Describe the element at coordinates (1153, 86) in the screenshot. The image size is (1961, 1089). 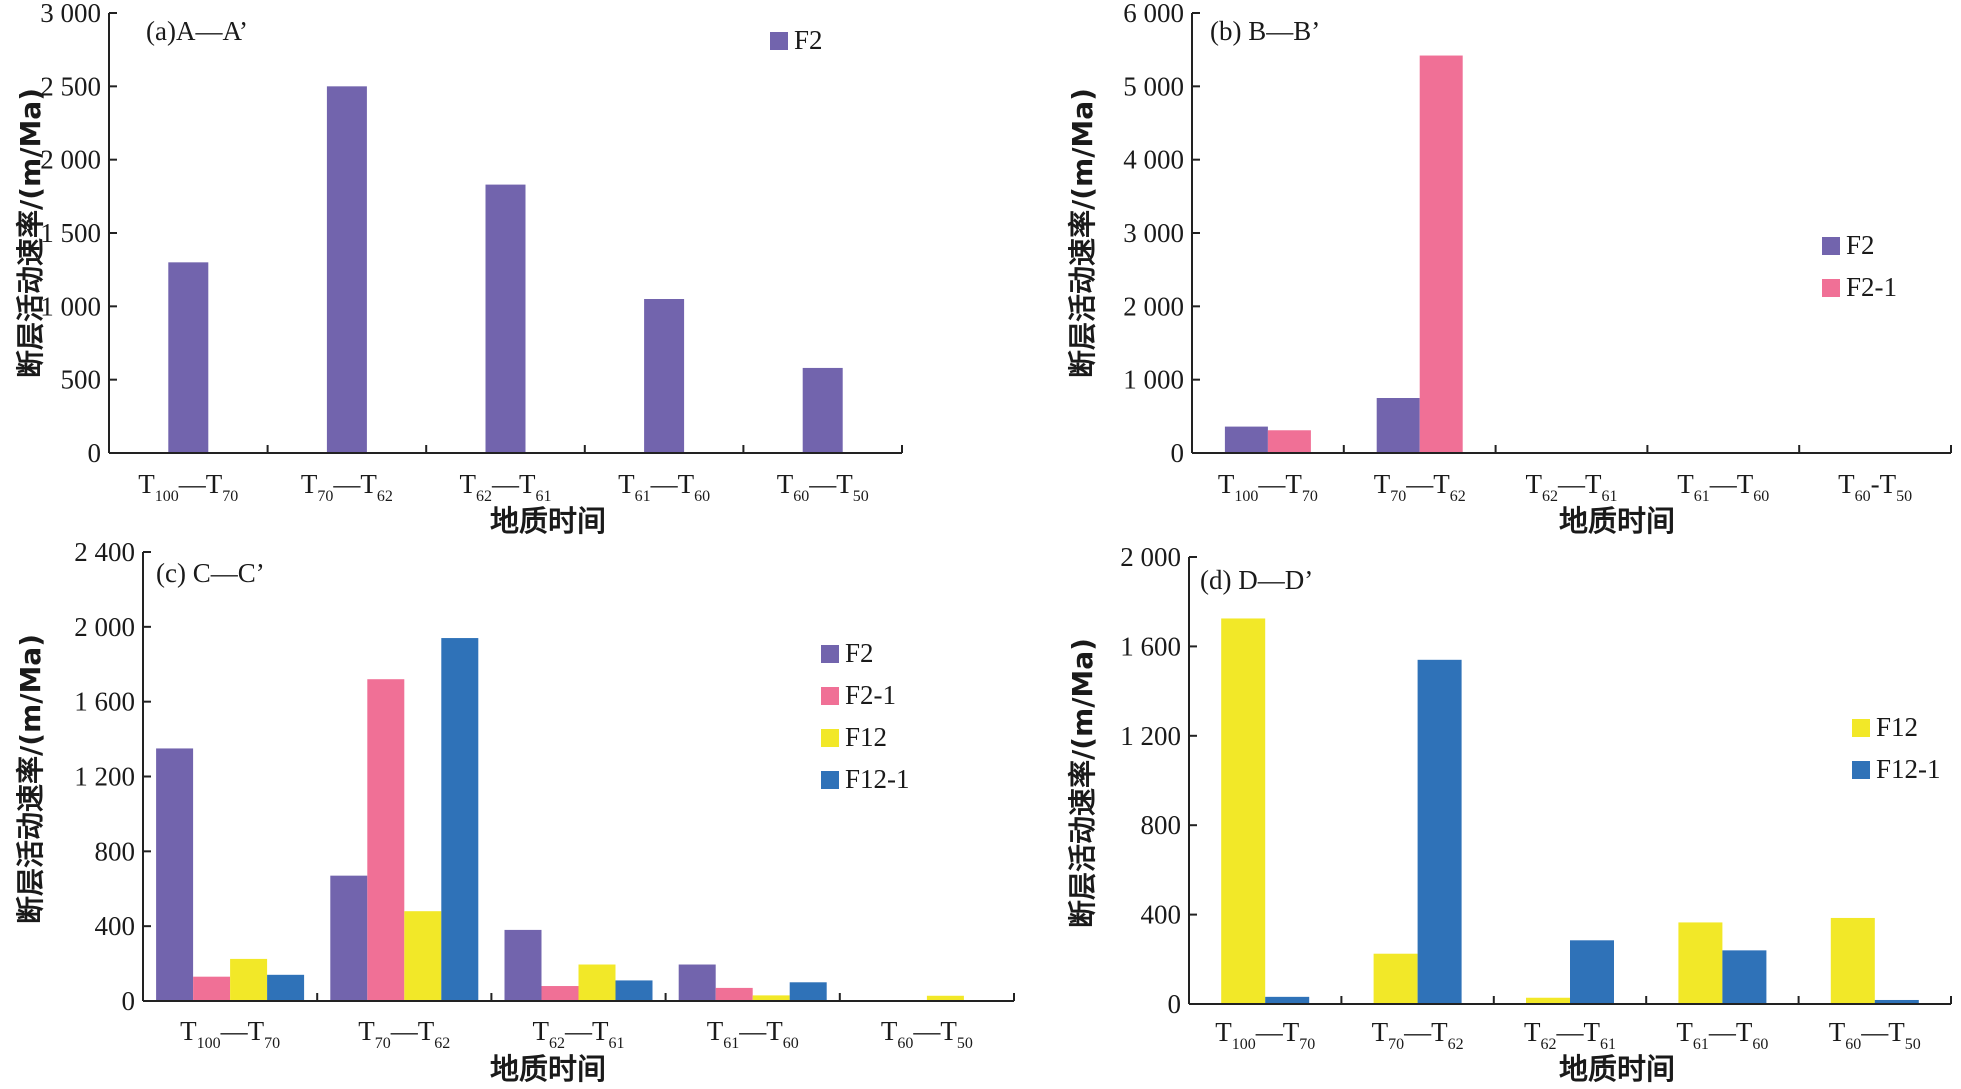
I see `y-tick-label: 5 000` at that location.